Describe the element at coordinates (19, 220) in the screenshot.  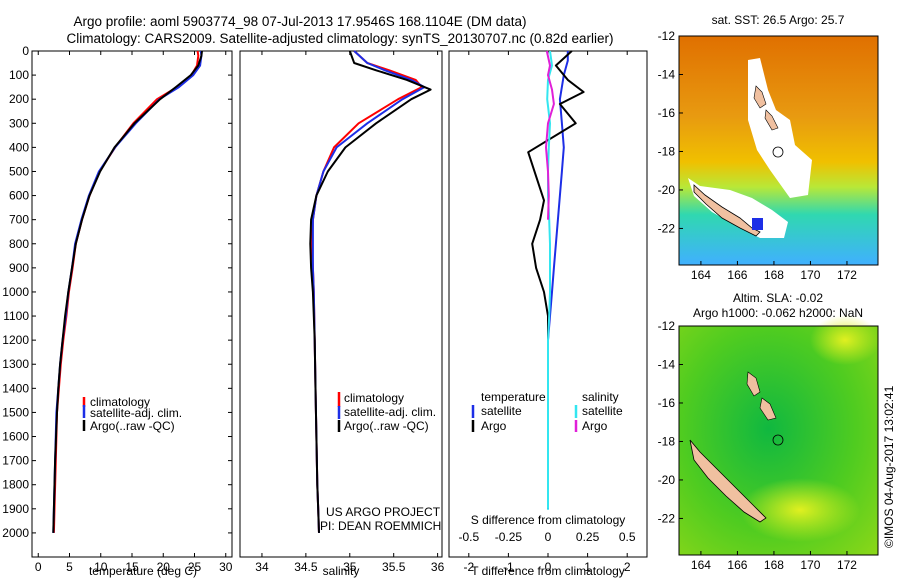
I see `y-tick-label: 700` at that location.